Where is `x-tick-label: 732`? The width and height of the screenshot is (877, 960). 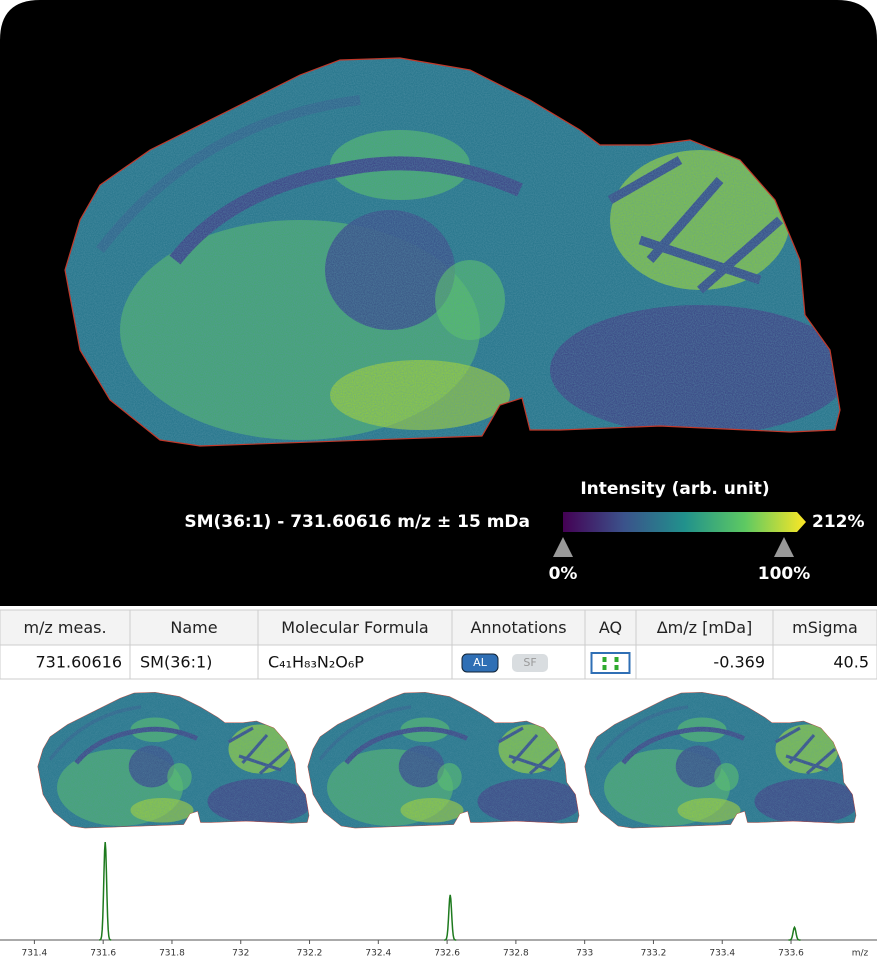 x-tick-label: 732 is located at coordinates (240, 954).